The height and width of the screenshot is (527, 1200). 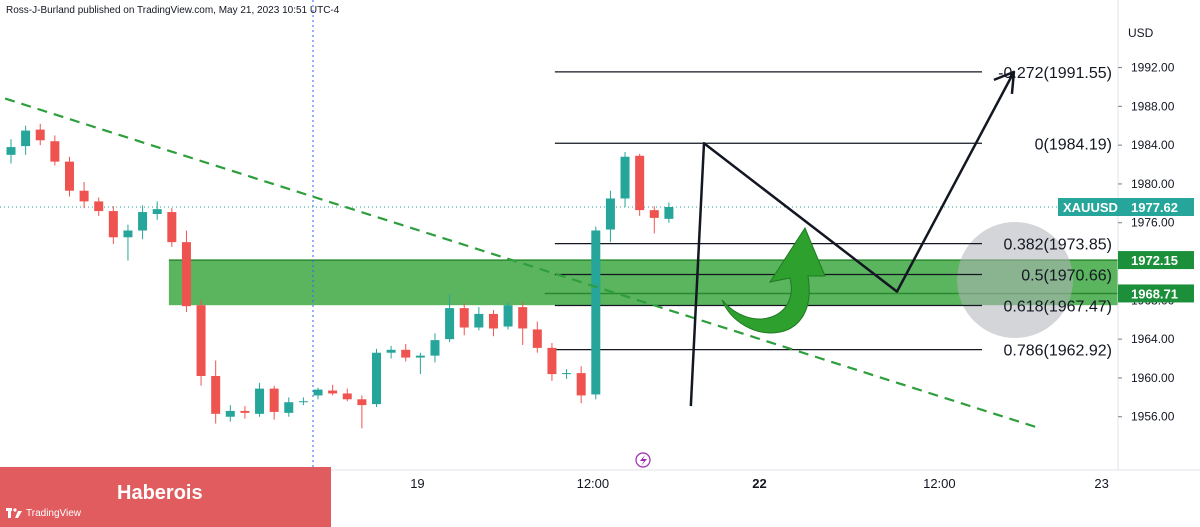 I want to click on x-tick-label-5: 12:00, so click(x=939, y=483).